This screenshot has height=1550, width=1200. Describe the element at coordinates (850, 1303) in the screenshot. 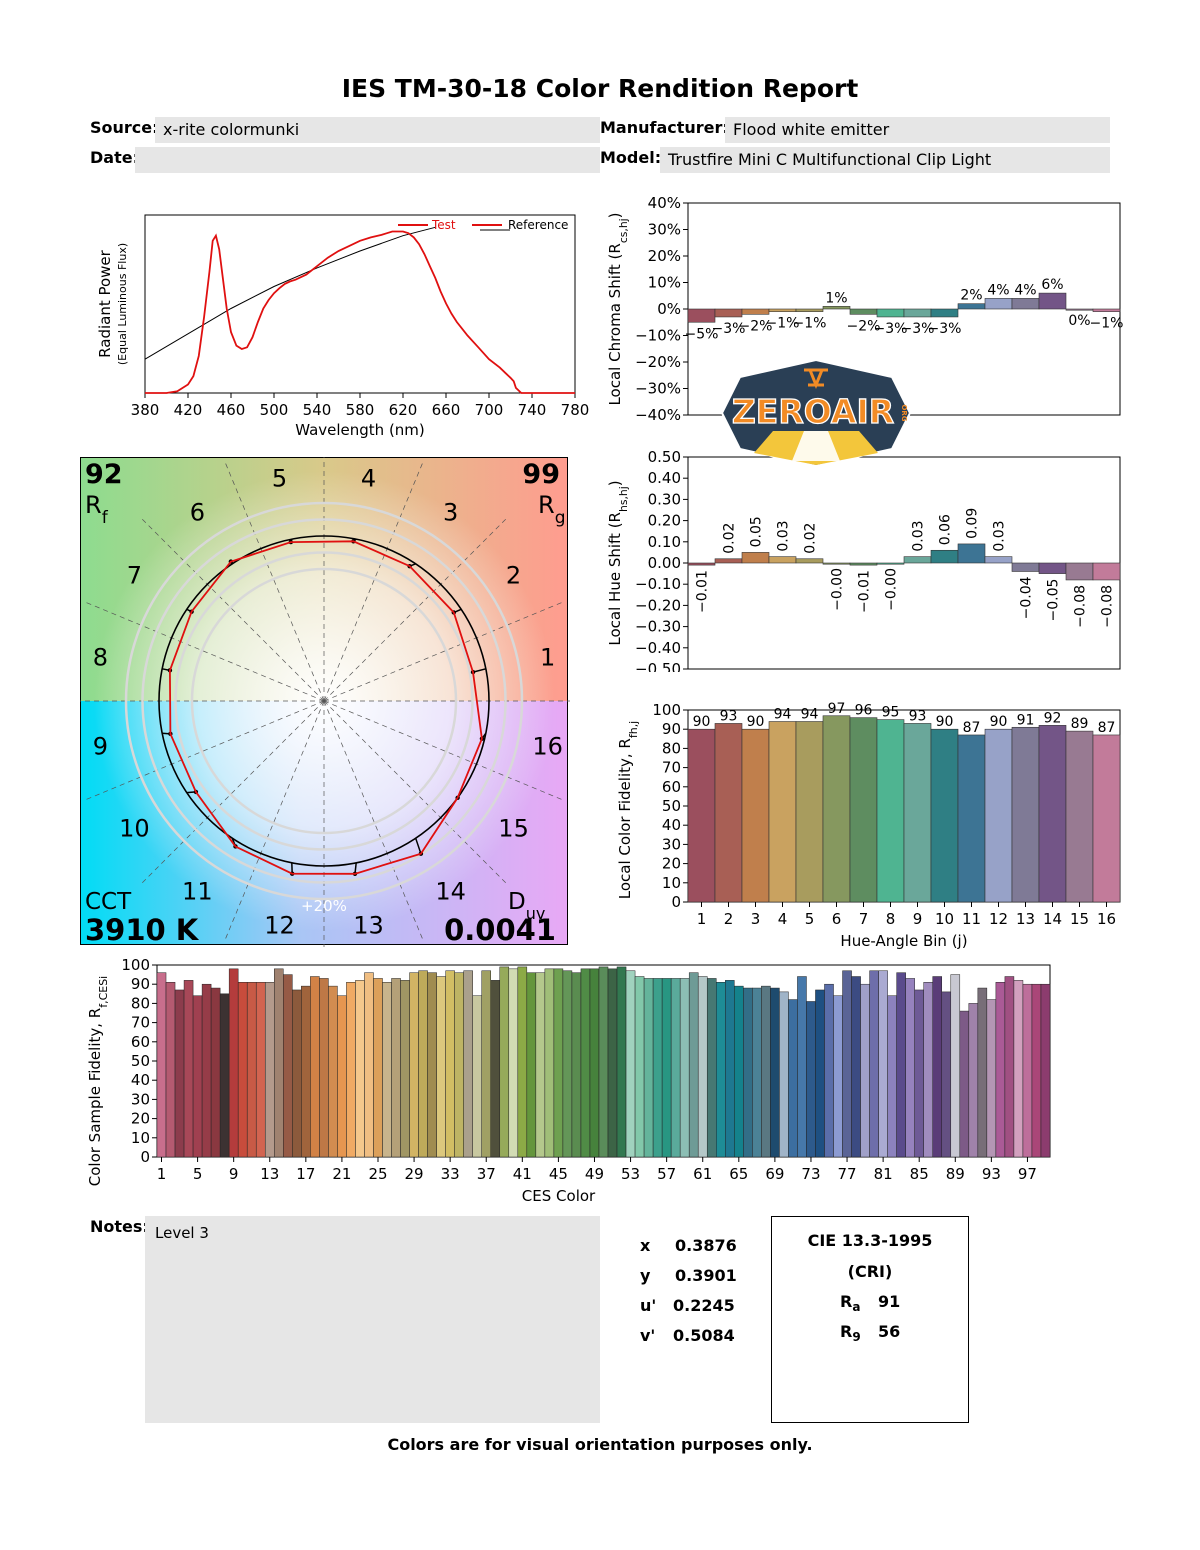

I see `ra-label: Ra` at that location.